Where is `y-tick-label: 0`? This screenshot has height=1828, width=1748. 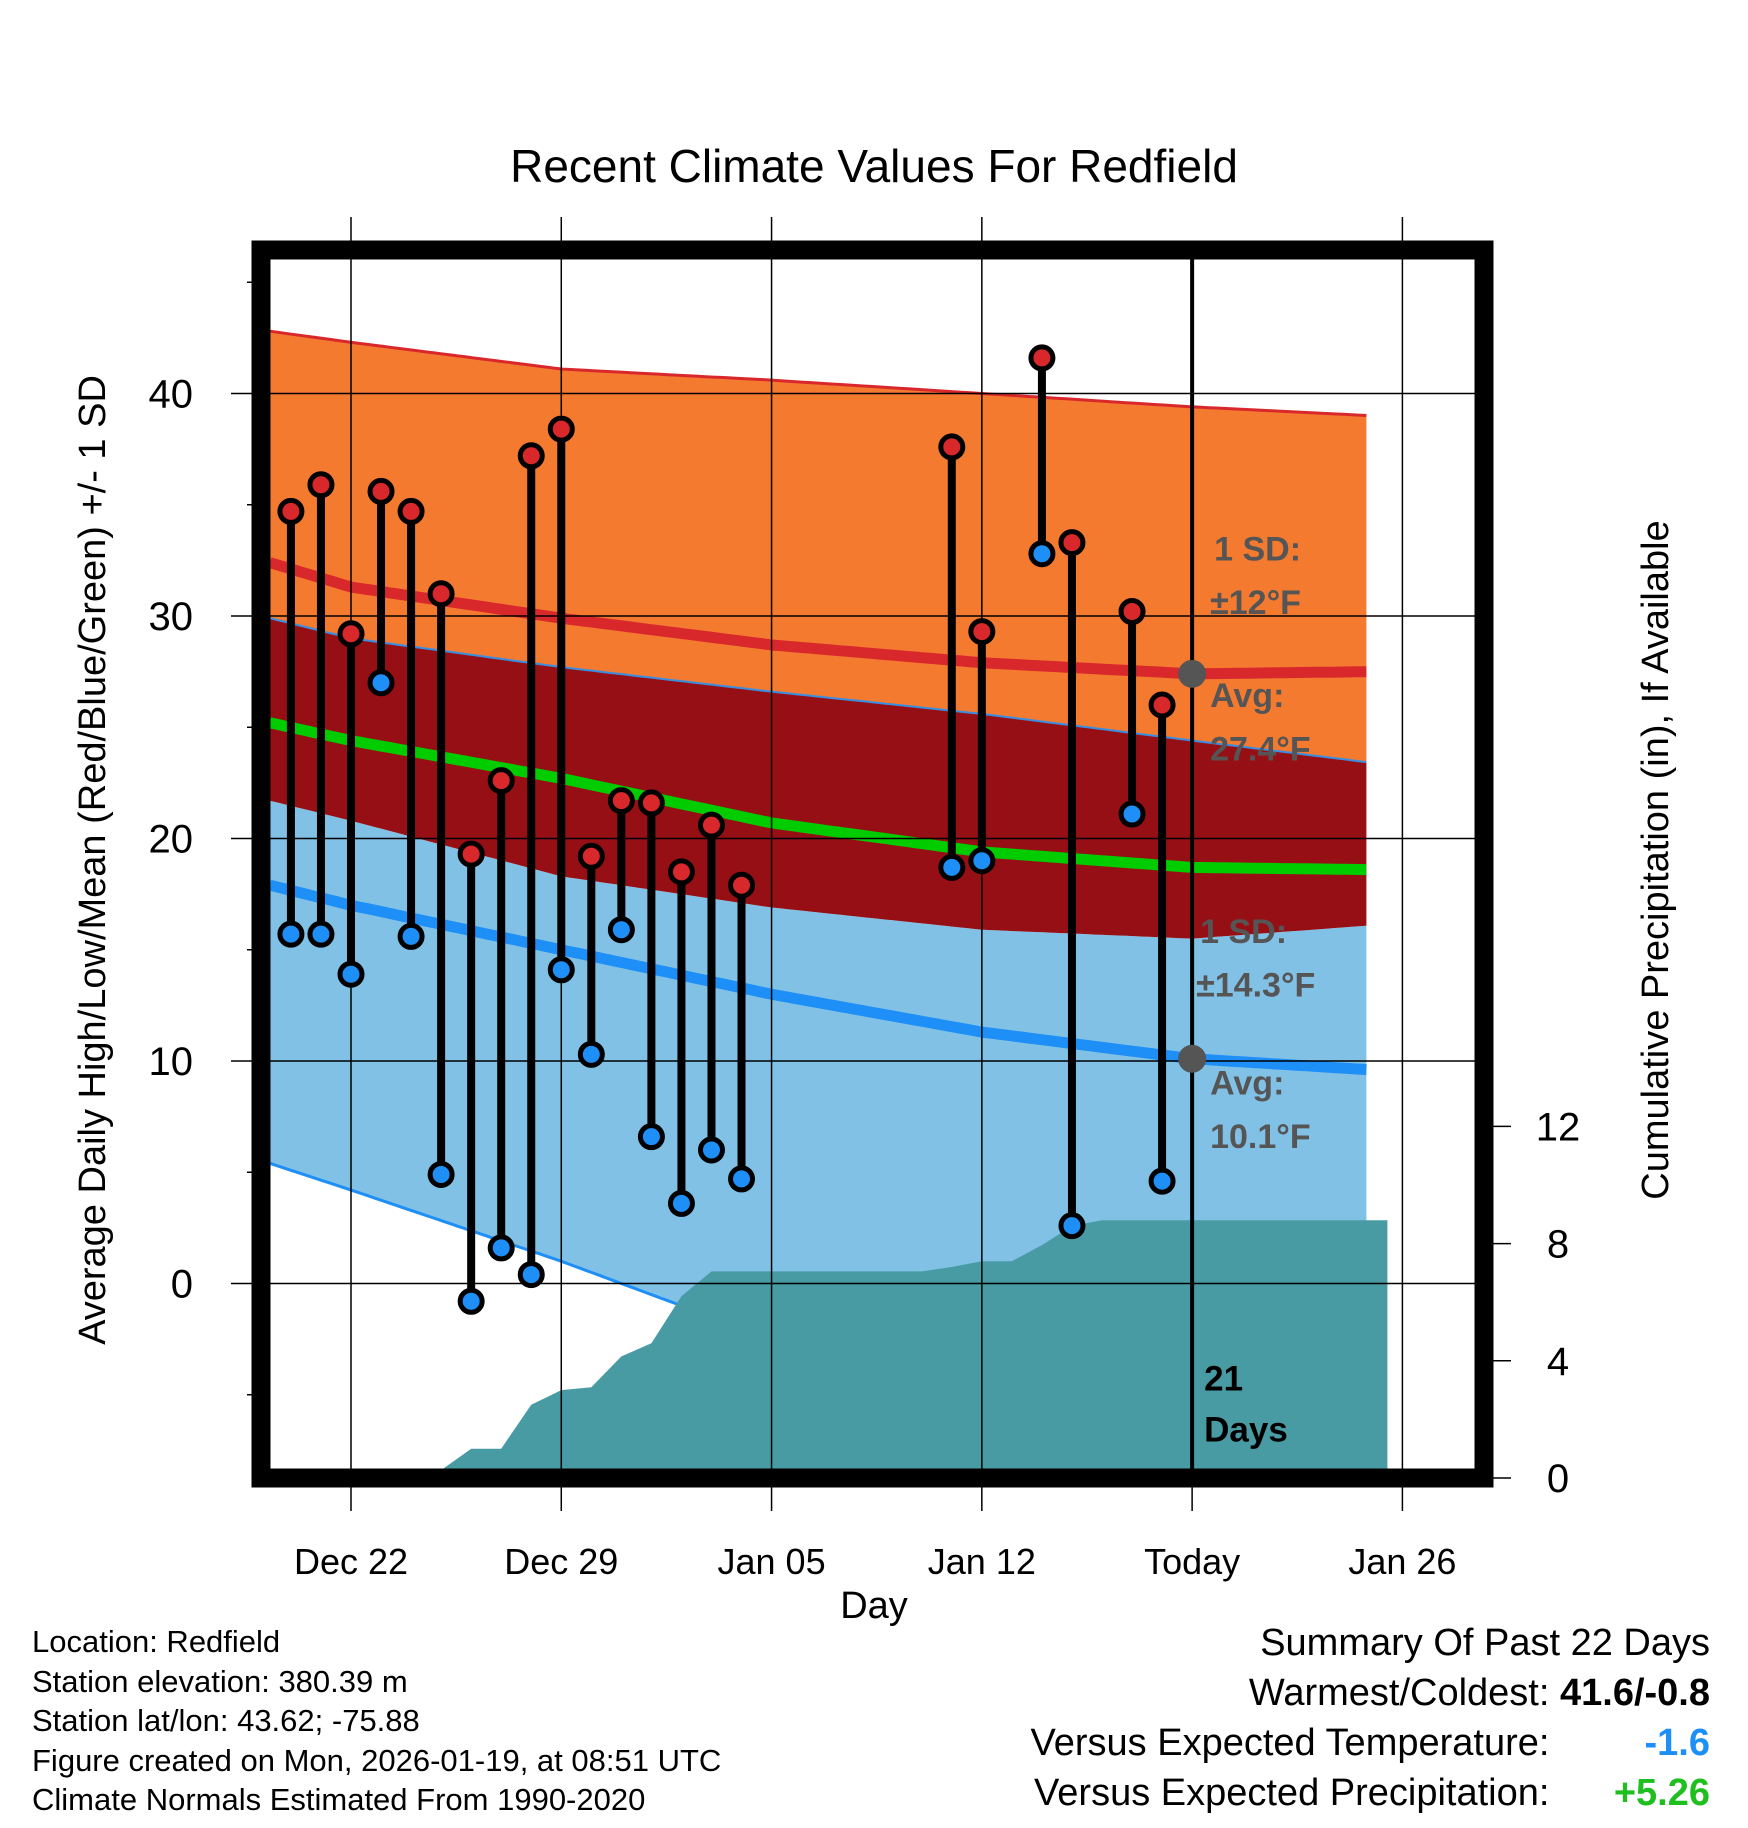 y-tick-label: 0 is located at coordinates (182, 1285).